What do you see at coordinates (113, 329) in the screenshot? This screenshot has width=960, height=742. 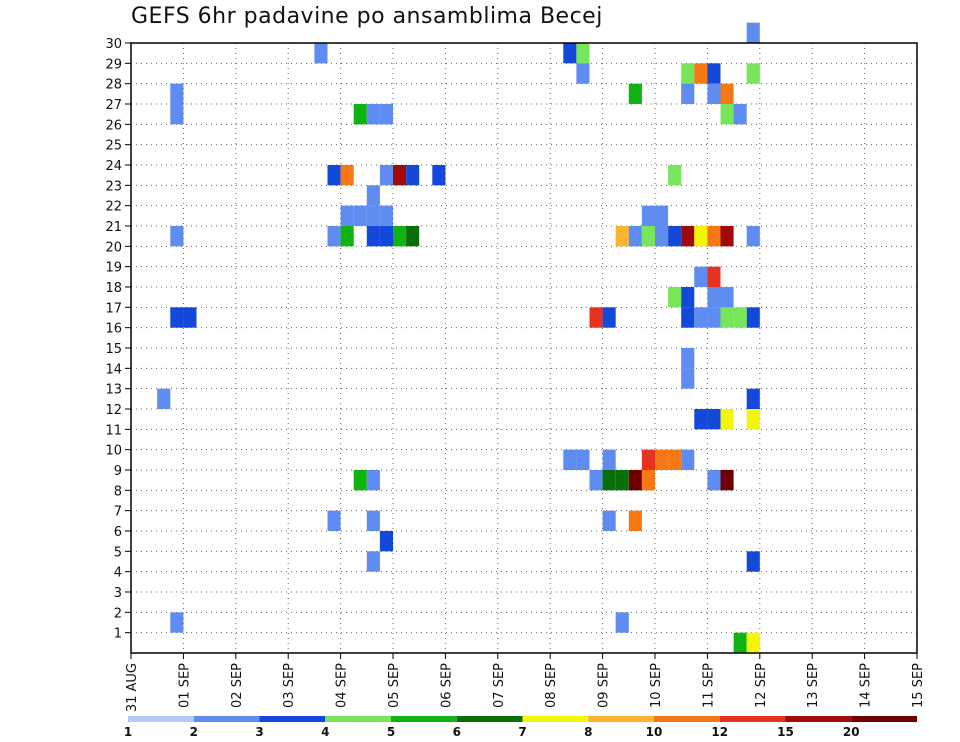 I see `y-tick-label: 16` at bounding box center [113, 329].